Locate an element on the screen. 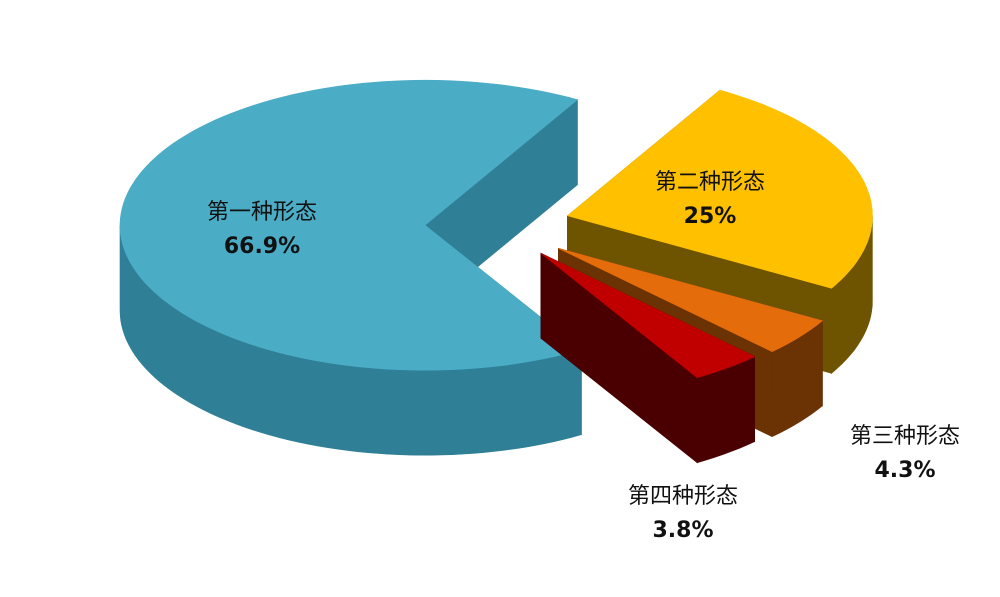  slice-4-value: 3.8% is located at coordinates (683, 530).